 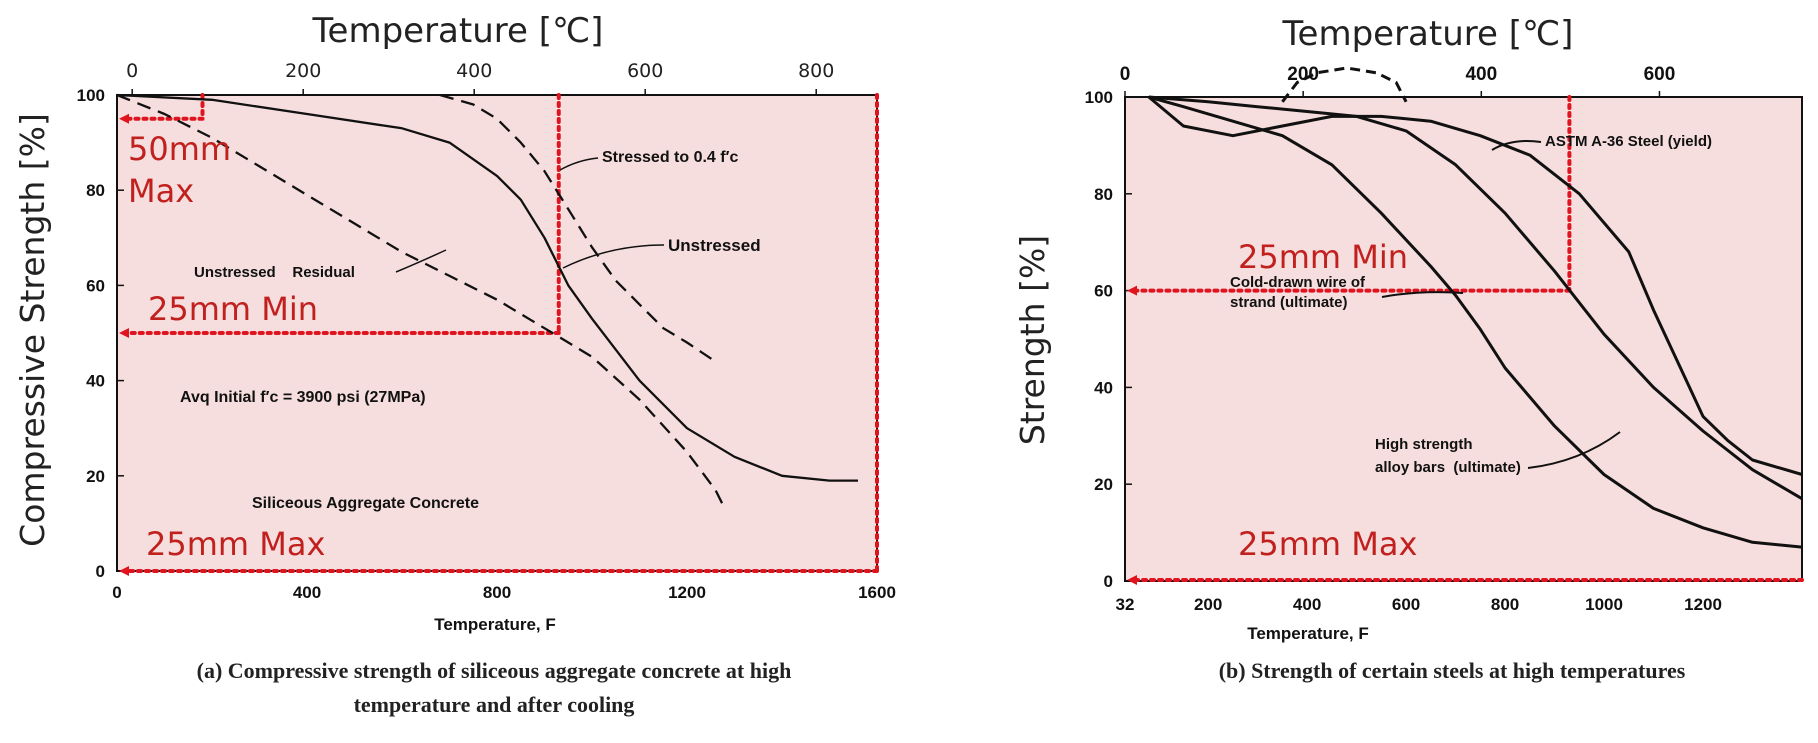 What do you see at coordinates (421, 261) in the screenshot?
I see `panel-a-pointer-residual` at bounding box center [421, 261].